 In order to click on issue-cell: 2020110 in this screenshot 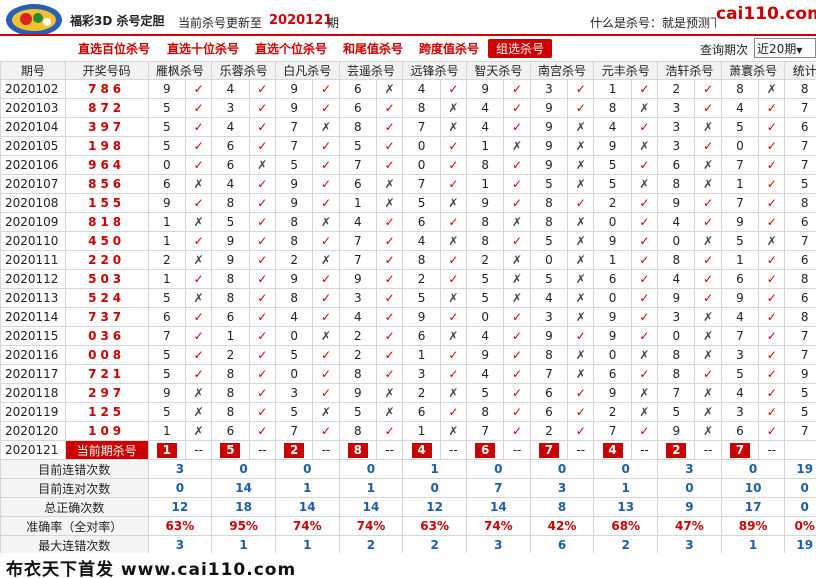, I will do `click(33, 241)`.